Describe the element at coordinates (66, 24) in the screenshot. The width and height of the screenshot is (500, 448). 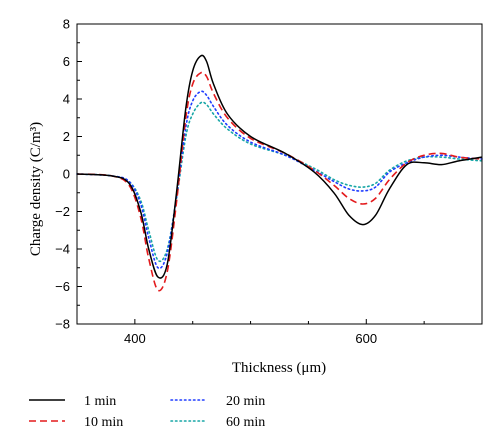
I see `y-tick-label: 8` at that location.